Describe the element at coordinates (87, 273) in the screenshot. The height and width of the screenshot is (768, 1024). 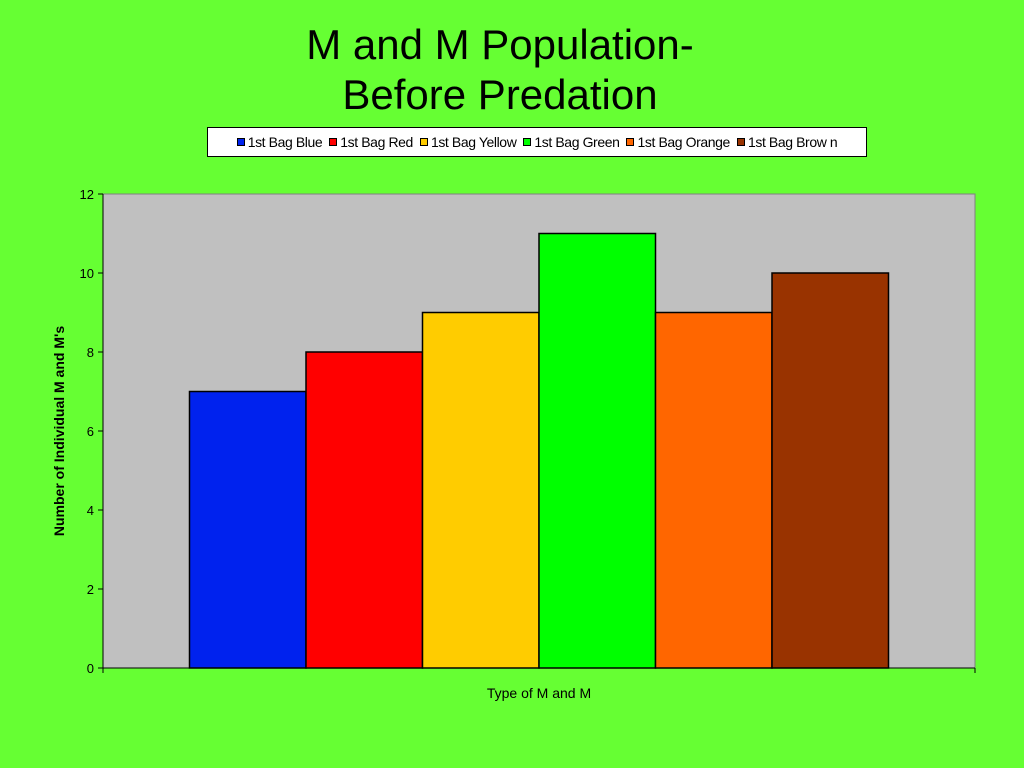
I see `y-tick-label: 10` at that location.